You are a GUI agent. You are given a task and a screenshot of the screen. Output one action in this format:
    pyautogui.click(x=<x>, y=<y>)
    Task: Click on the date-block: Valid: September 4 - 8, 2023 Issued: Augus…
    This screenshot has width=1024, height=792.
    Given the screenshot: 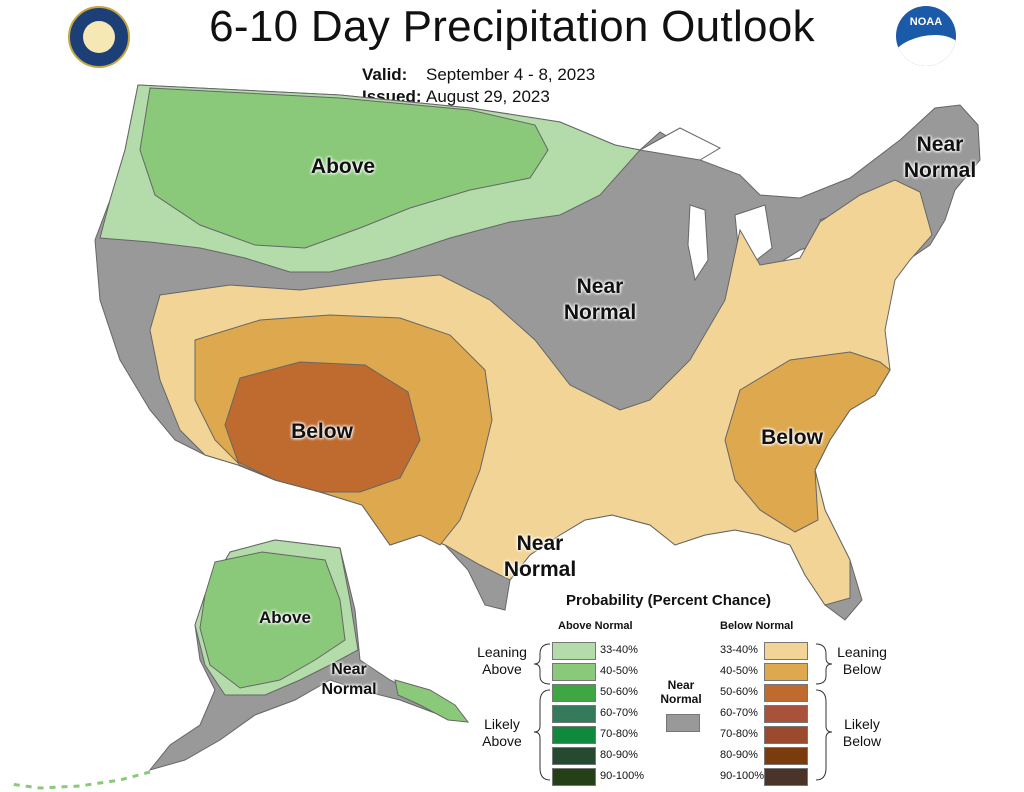 What is the action you would take?
    pyautogui.click(x=478, y=86)
    